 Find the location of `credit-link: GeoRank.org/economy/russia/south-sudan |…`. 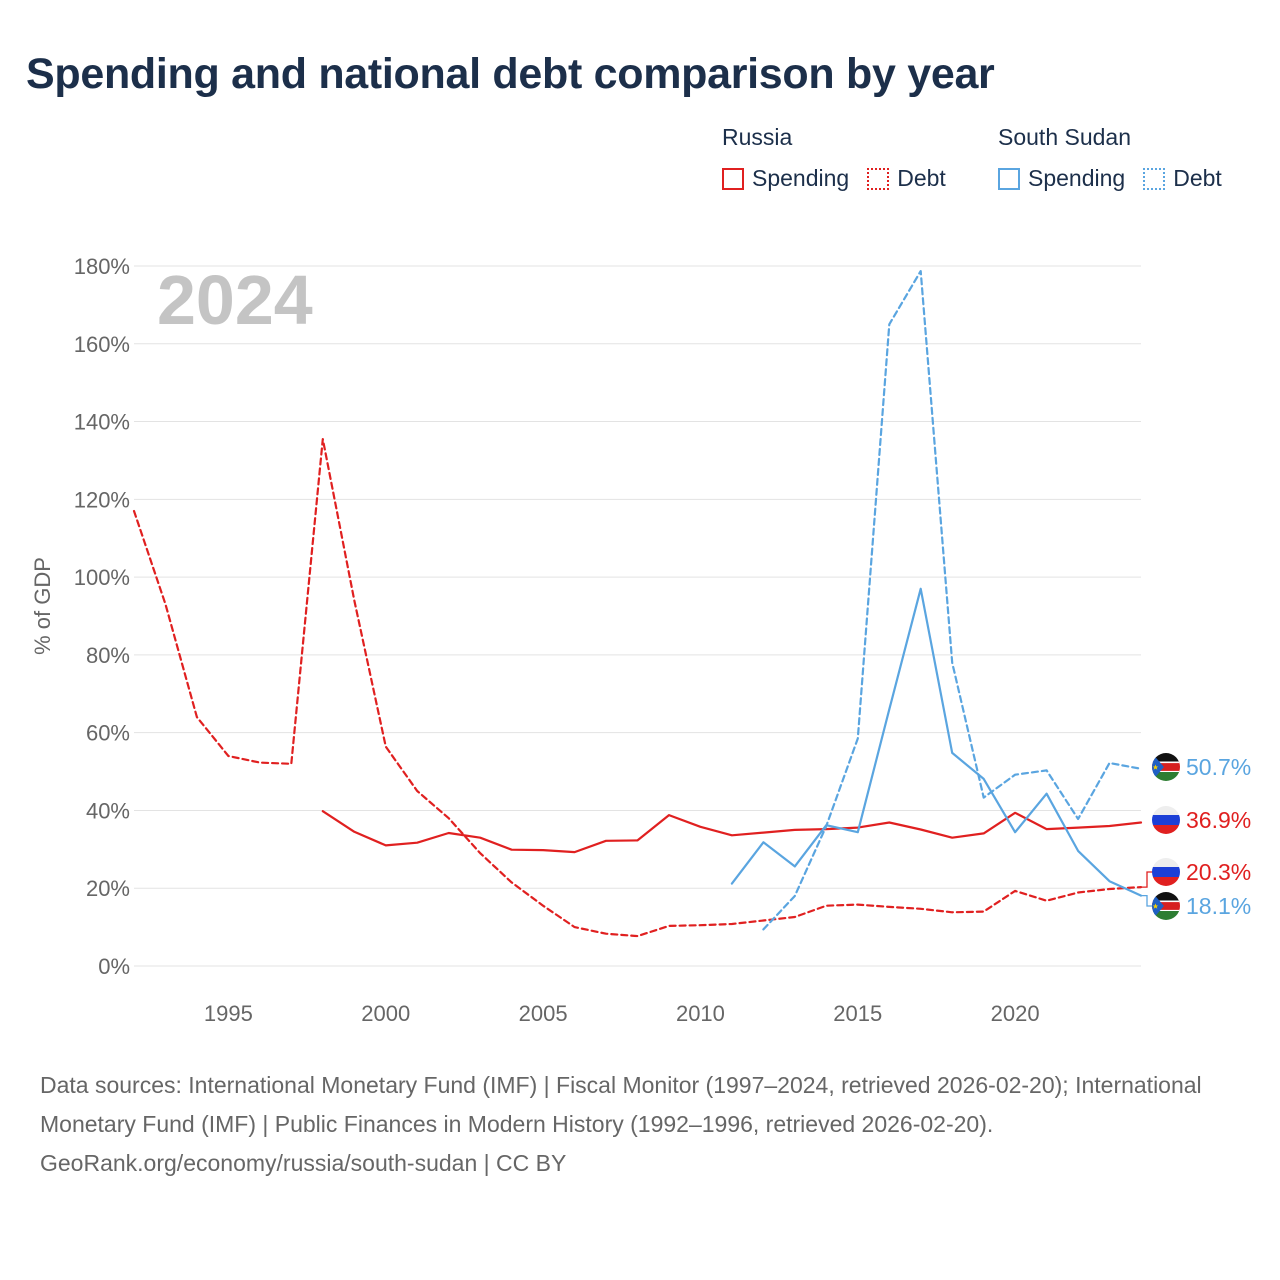

credit-link: GeoRank.org/economy/russia/south-sudan |… is located at coordinates (303, 1163).